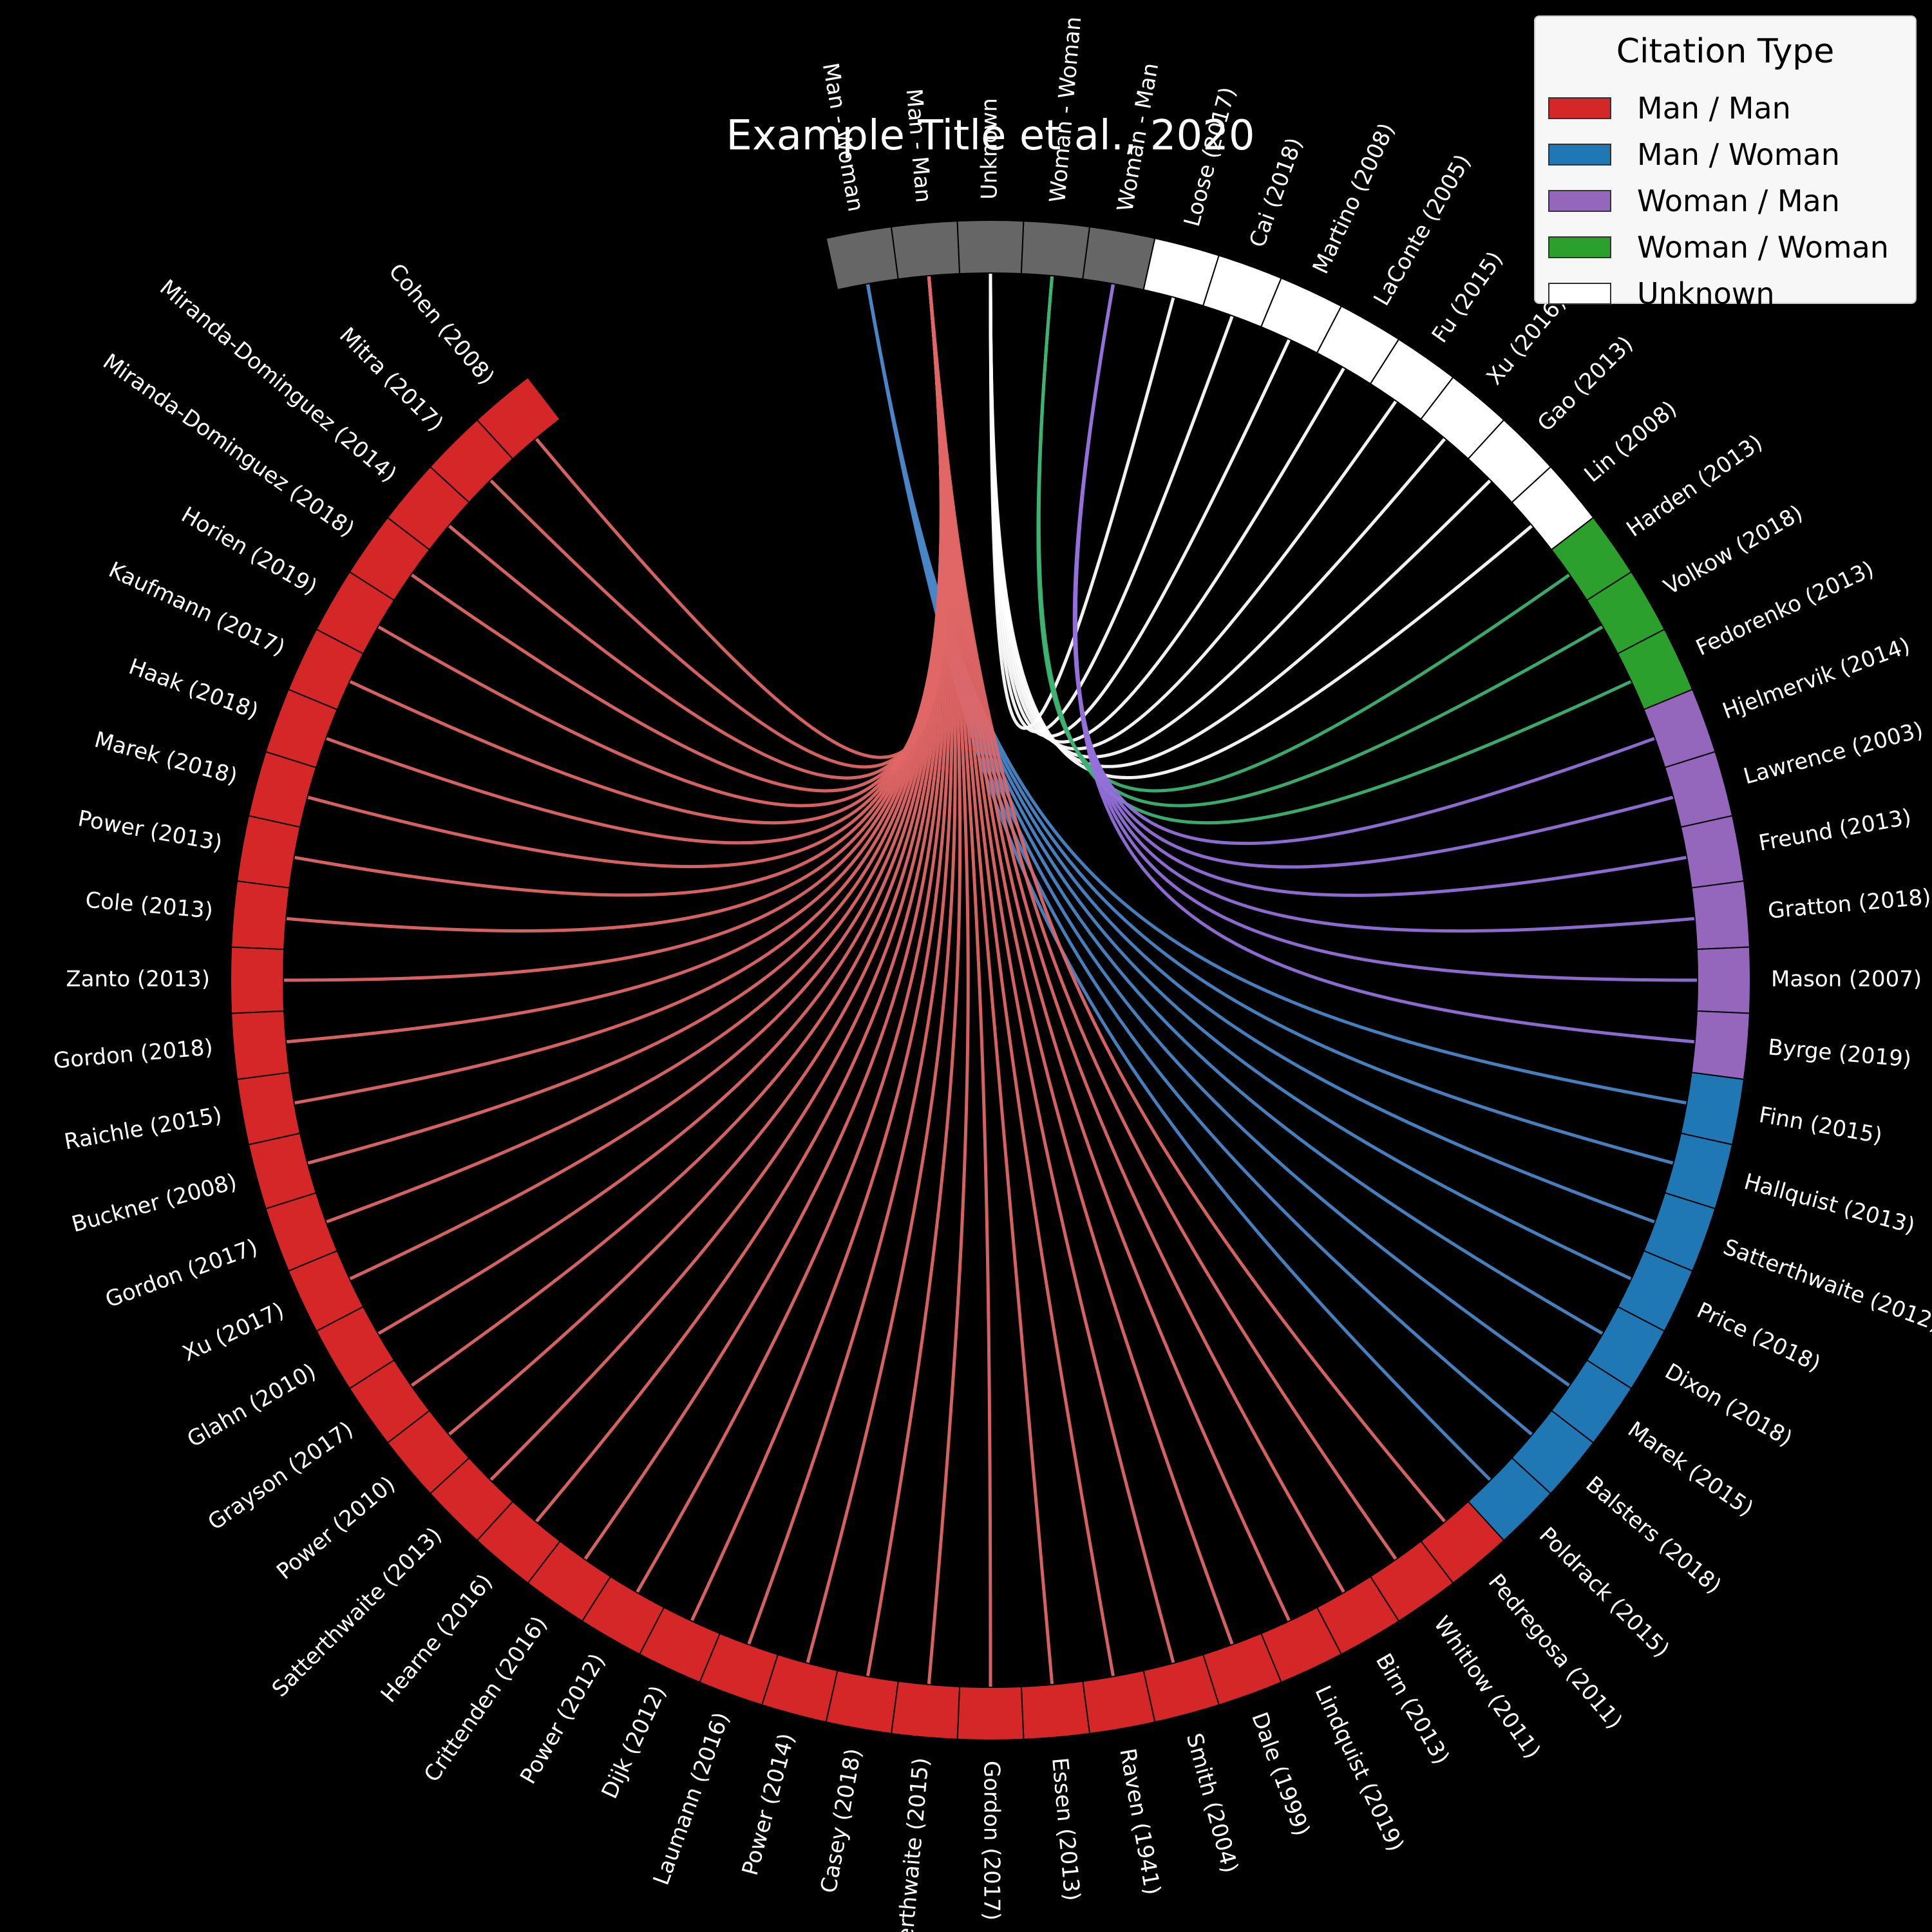  Describe the element at coordinates (1849, 904) in the screenshot. I see `citation-label-gratton-2018-19: Gratton (2018)` at that location.